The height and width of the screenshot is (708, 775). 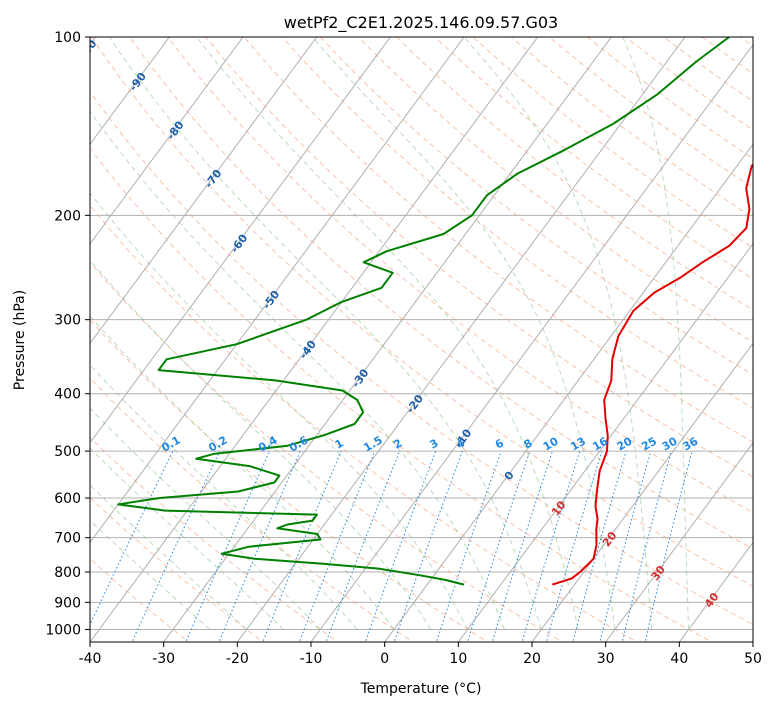 I want to click on y-tick-label: 500, so click(x=67, y=452).